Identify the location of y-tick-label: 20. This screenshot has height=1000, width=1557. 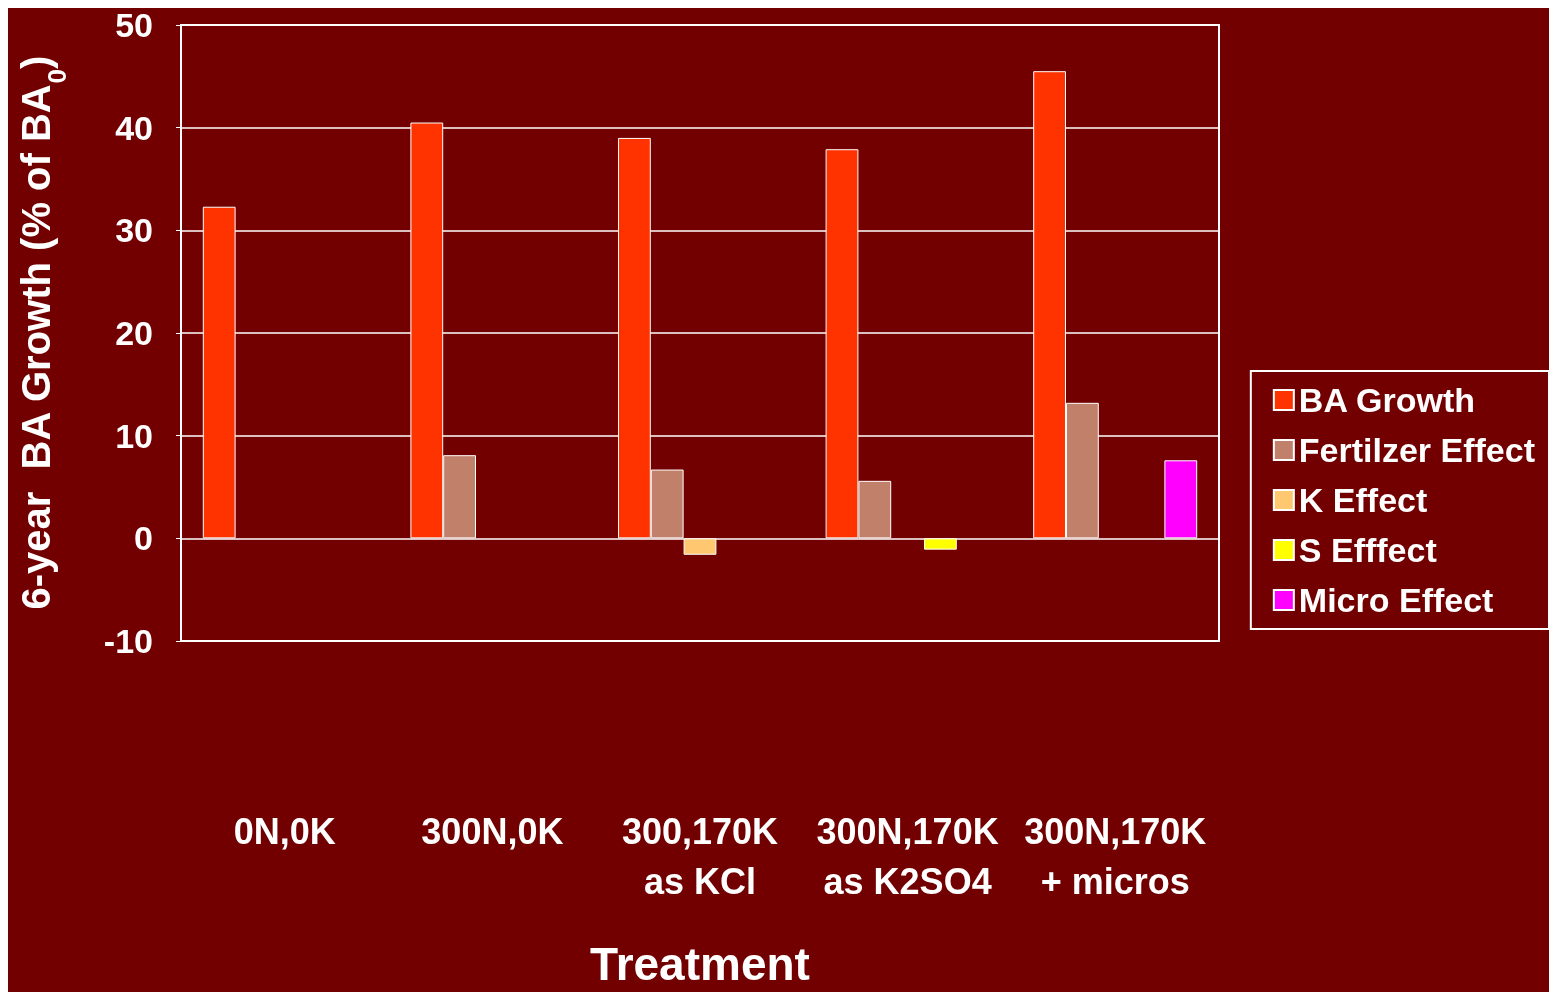
(134, 333).